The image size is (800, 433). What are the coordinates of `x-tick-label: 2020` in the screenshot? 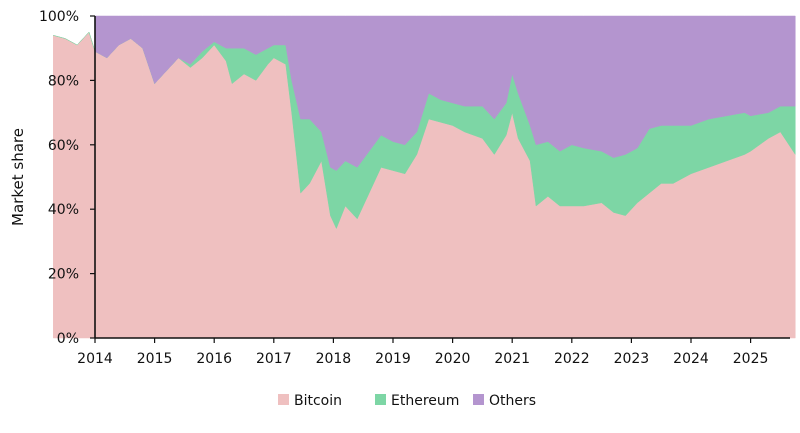 It's located at (453, 359).